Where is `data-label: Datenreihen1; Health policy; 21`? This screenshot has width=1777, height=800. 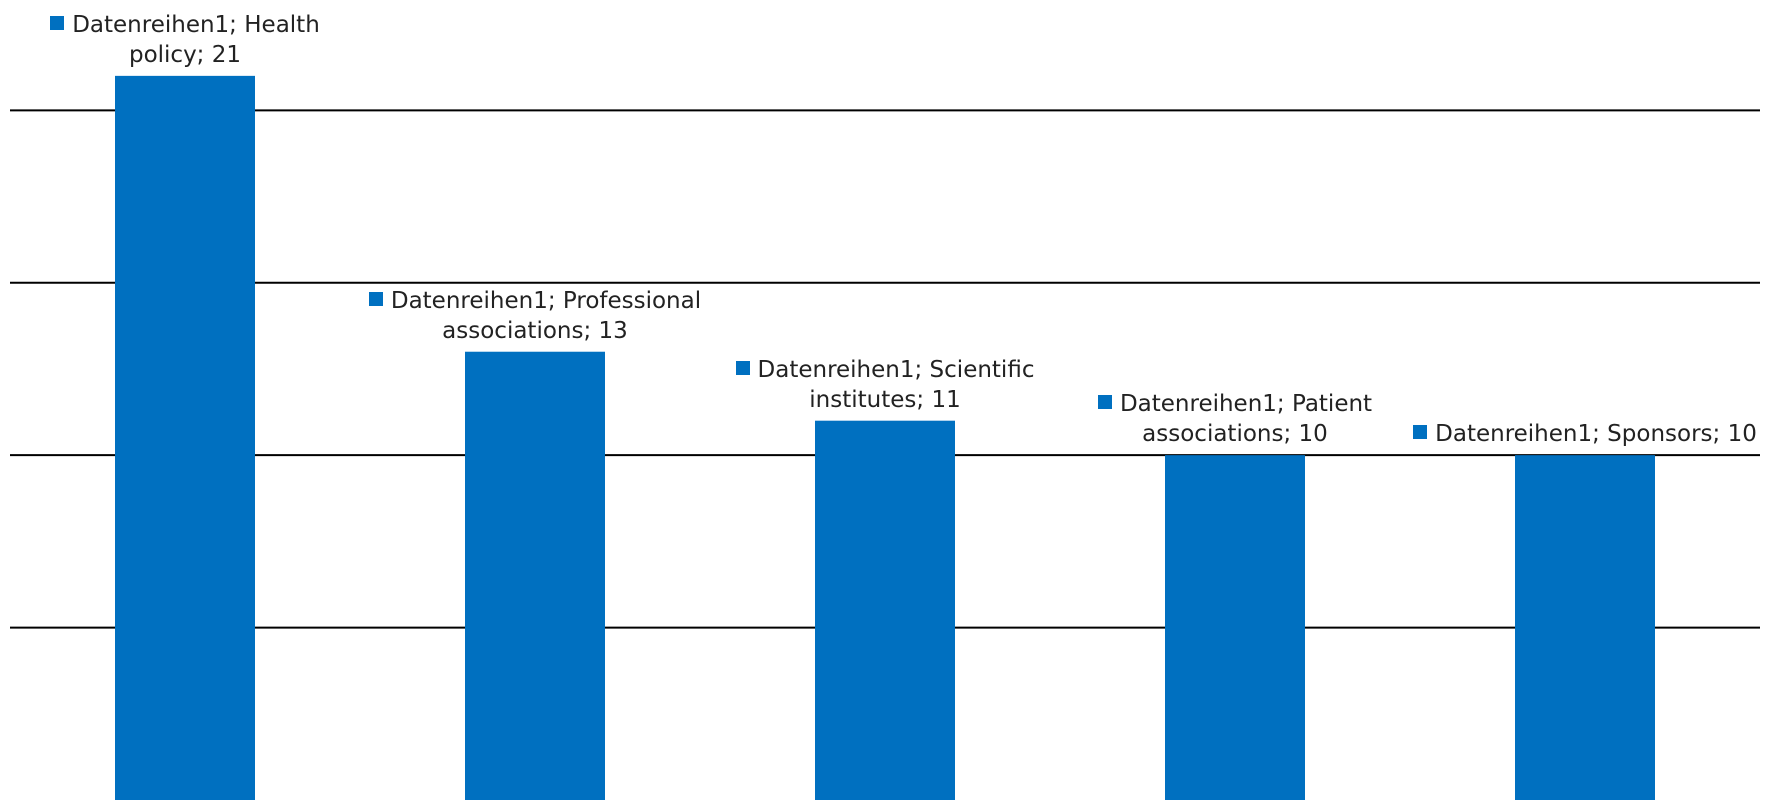
data-label: Datenreihen1; Health policy; 21 is located at coordinates (185, 40).